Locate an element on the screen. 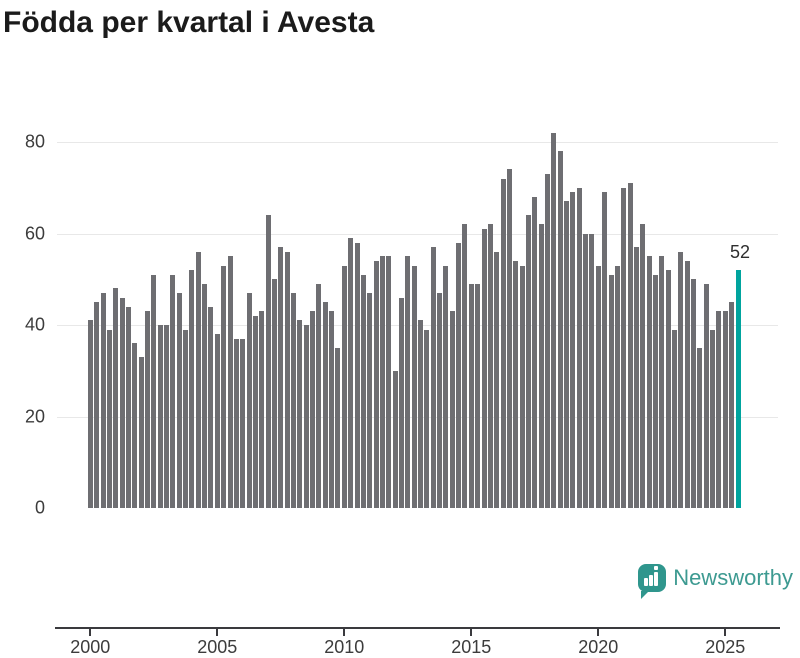  brand-name: Newsworthy is located at coordinates (733, 577).